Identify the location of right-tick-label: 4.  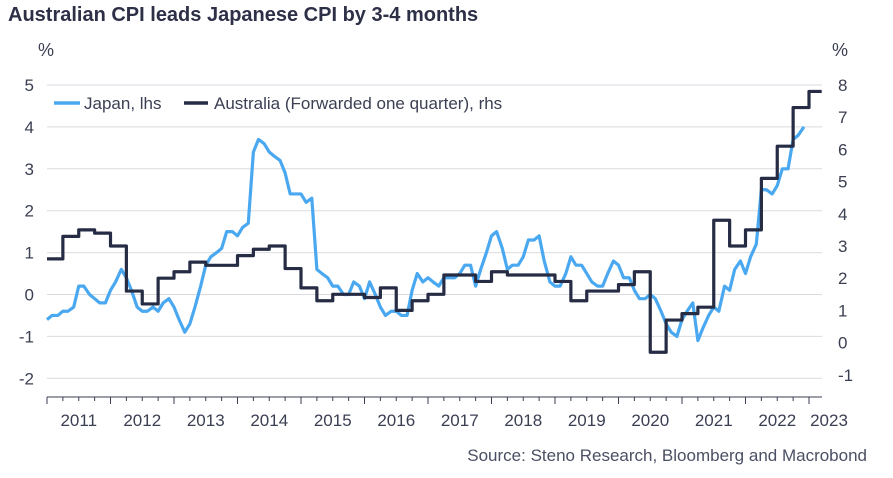
(842, 214).